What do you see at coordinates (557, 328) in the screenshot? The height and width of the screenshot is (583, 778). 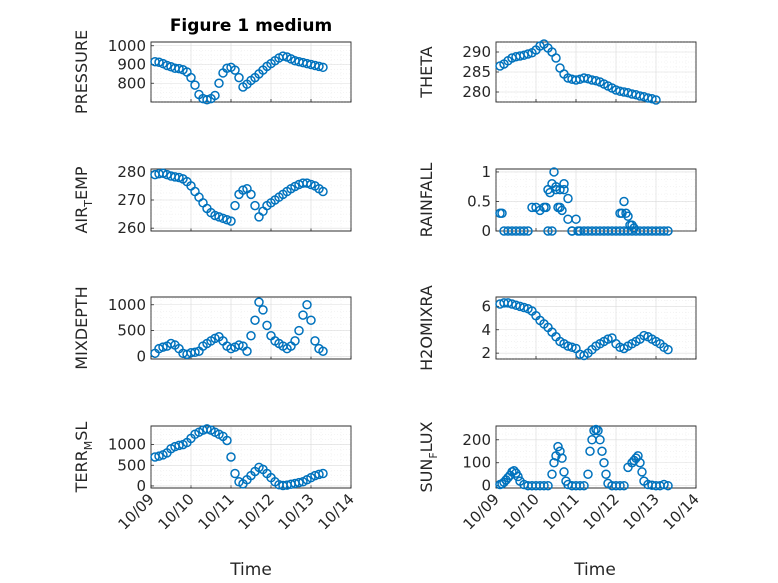 I see `subplot-h2omixra: 2 4 6 H2OMIXRA` at bounding box center [557, 328].